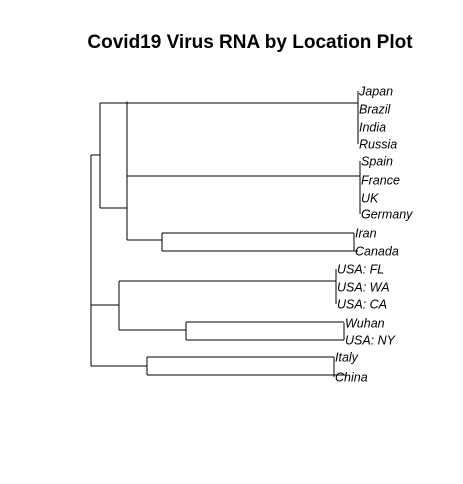 The image size is (463, 484). What do you see at coordinates (372, 128) in the screenshot?
I see `leaf-label: India` at bounding box center [372, 128].